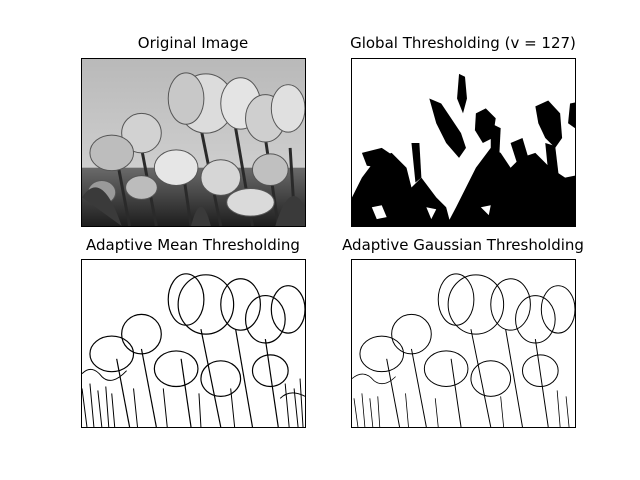 This screenshot has width=640, height=480. I want to click on global-threshold-image, so click(463, 142).